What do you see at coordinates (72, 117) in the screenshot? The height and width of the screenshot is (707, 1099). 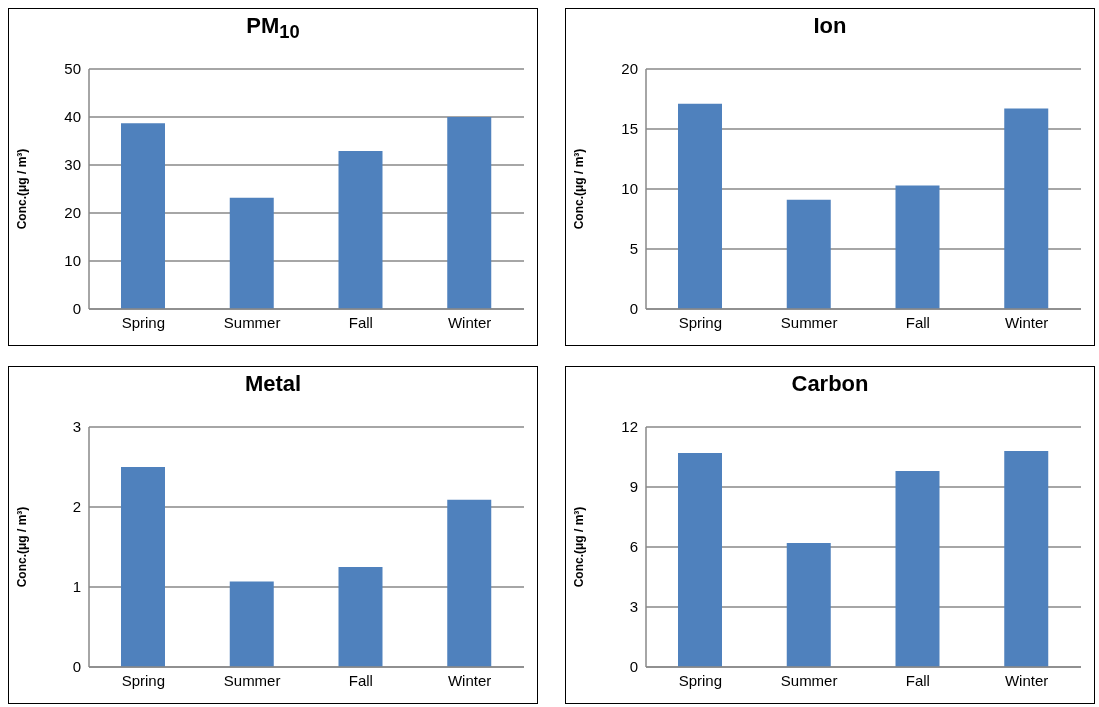 I see `y-tick-label: 40` at bounding box center [72, 117].